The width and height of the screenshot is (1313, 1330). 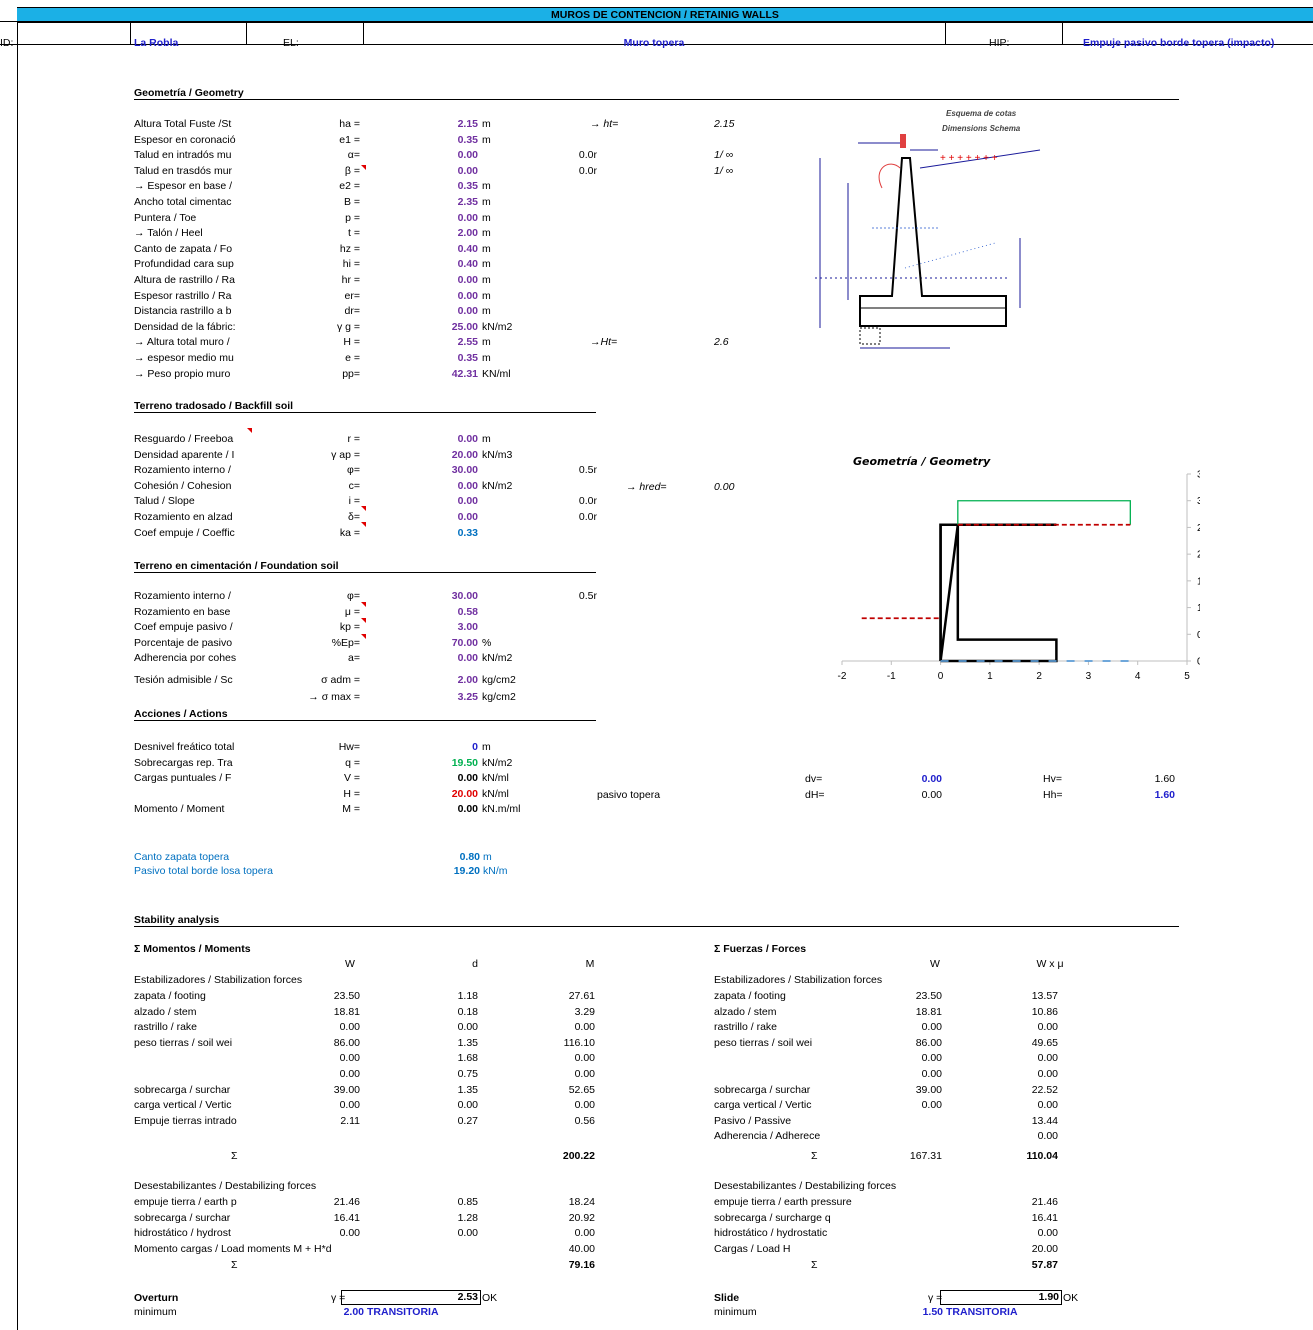 I want to click on geometry-param-value: 2.00, so click(x=467, y=233).